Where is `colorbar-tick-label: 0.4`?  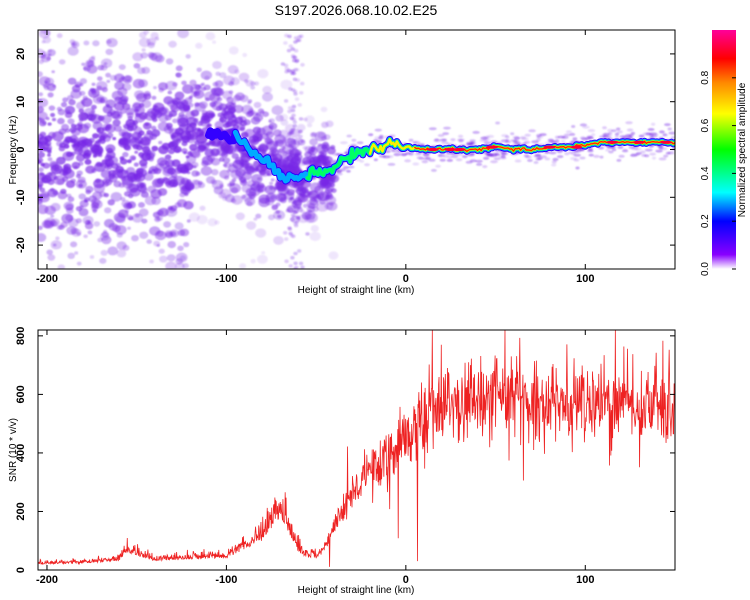
colorbar-tick-label: 0.4 is located at coordinates (705, 173).